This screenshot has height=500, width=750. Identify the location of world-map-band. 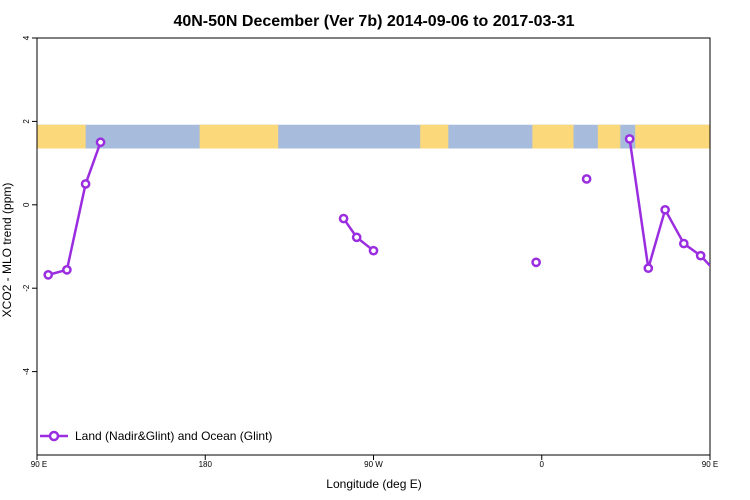
(393, 136).